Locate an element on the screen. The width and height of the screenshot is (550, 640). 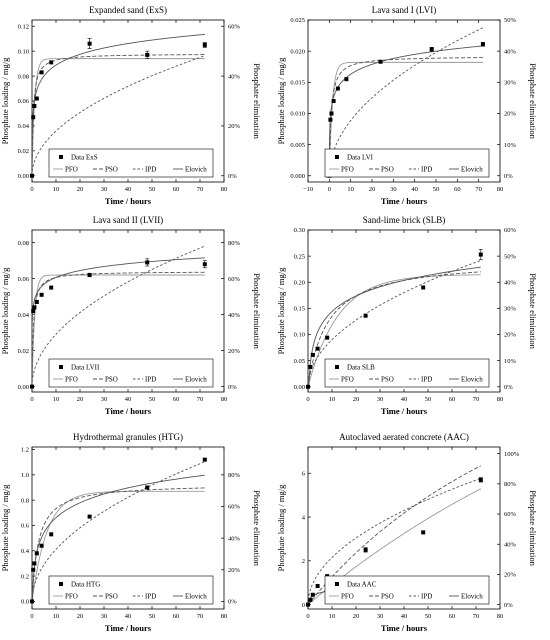
y-tick-label: 6 is located at coordinates (304, 473).